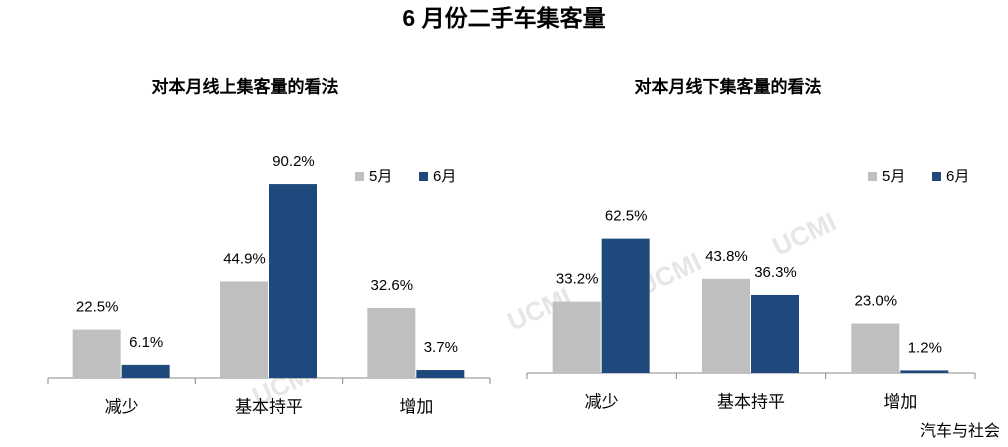 Image resolution: width=1008 pixels, height=447 pixels. Describe the element at coordinates (293, 161) in the screenshot. I see `value-label: 90.2%` at that location.